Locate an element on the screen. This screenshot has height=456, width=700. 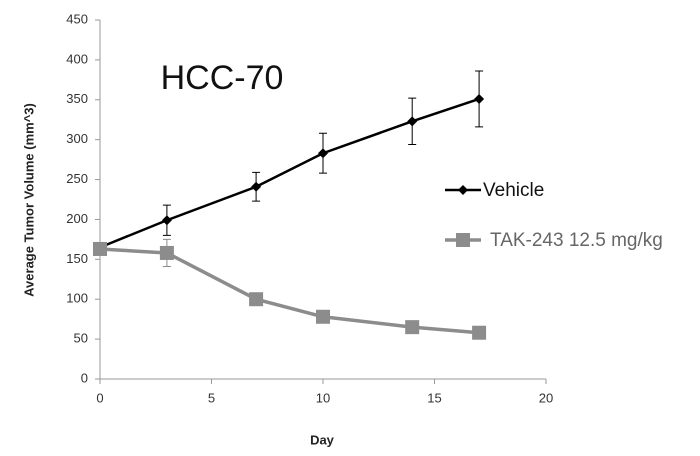
y-tick-label: 250 is located at coordinates (77, 178).